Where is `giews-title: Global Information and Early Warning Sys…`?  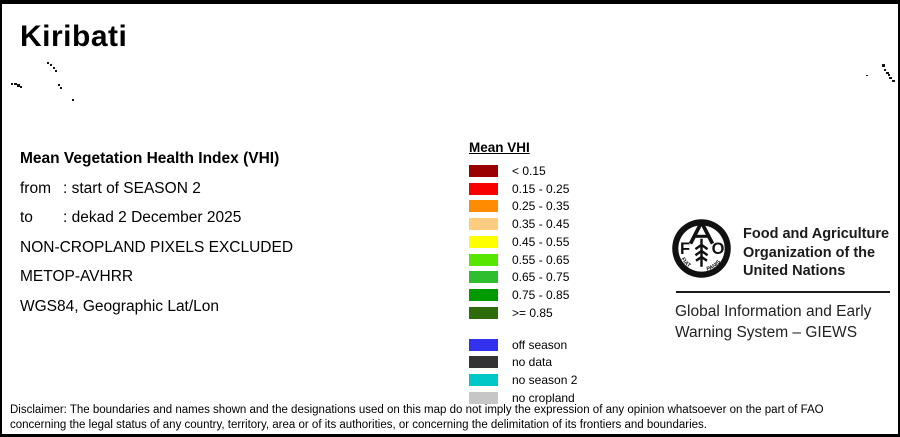 giews-title: Global Information and Early Warning Sys… is located at coordinates (773, 322).